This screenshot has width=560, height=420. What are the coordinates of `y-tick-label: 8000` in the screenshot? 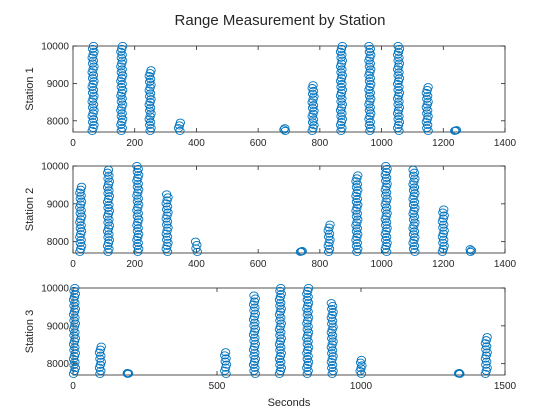 It's located at (58, 364).